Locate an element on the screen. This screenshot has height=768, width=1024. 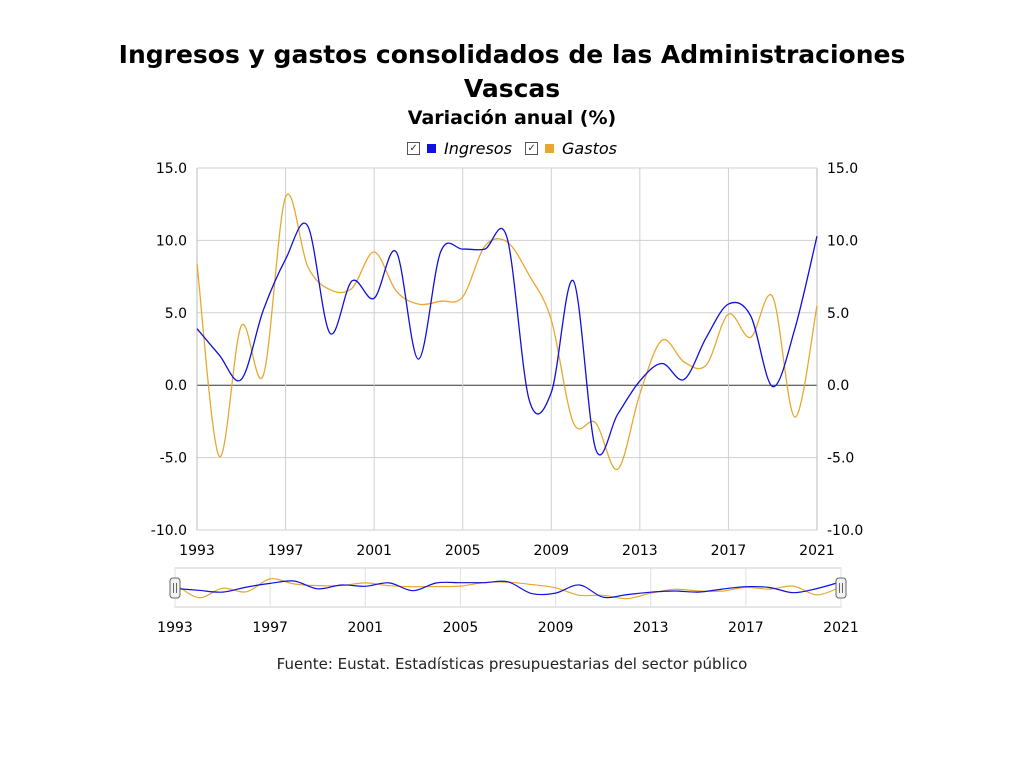
navigator-handle-right is located at coordinates (841, 588).